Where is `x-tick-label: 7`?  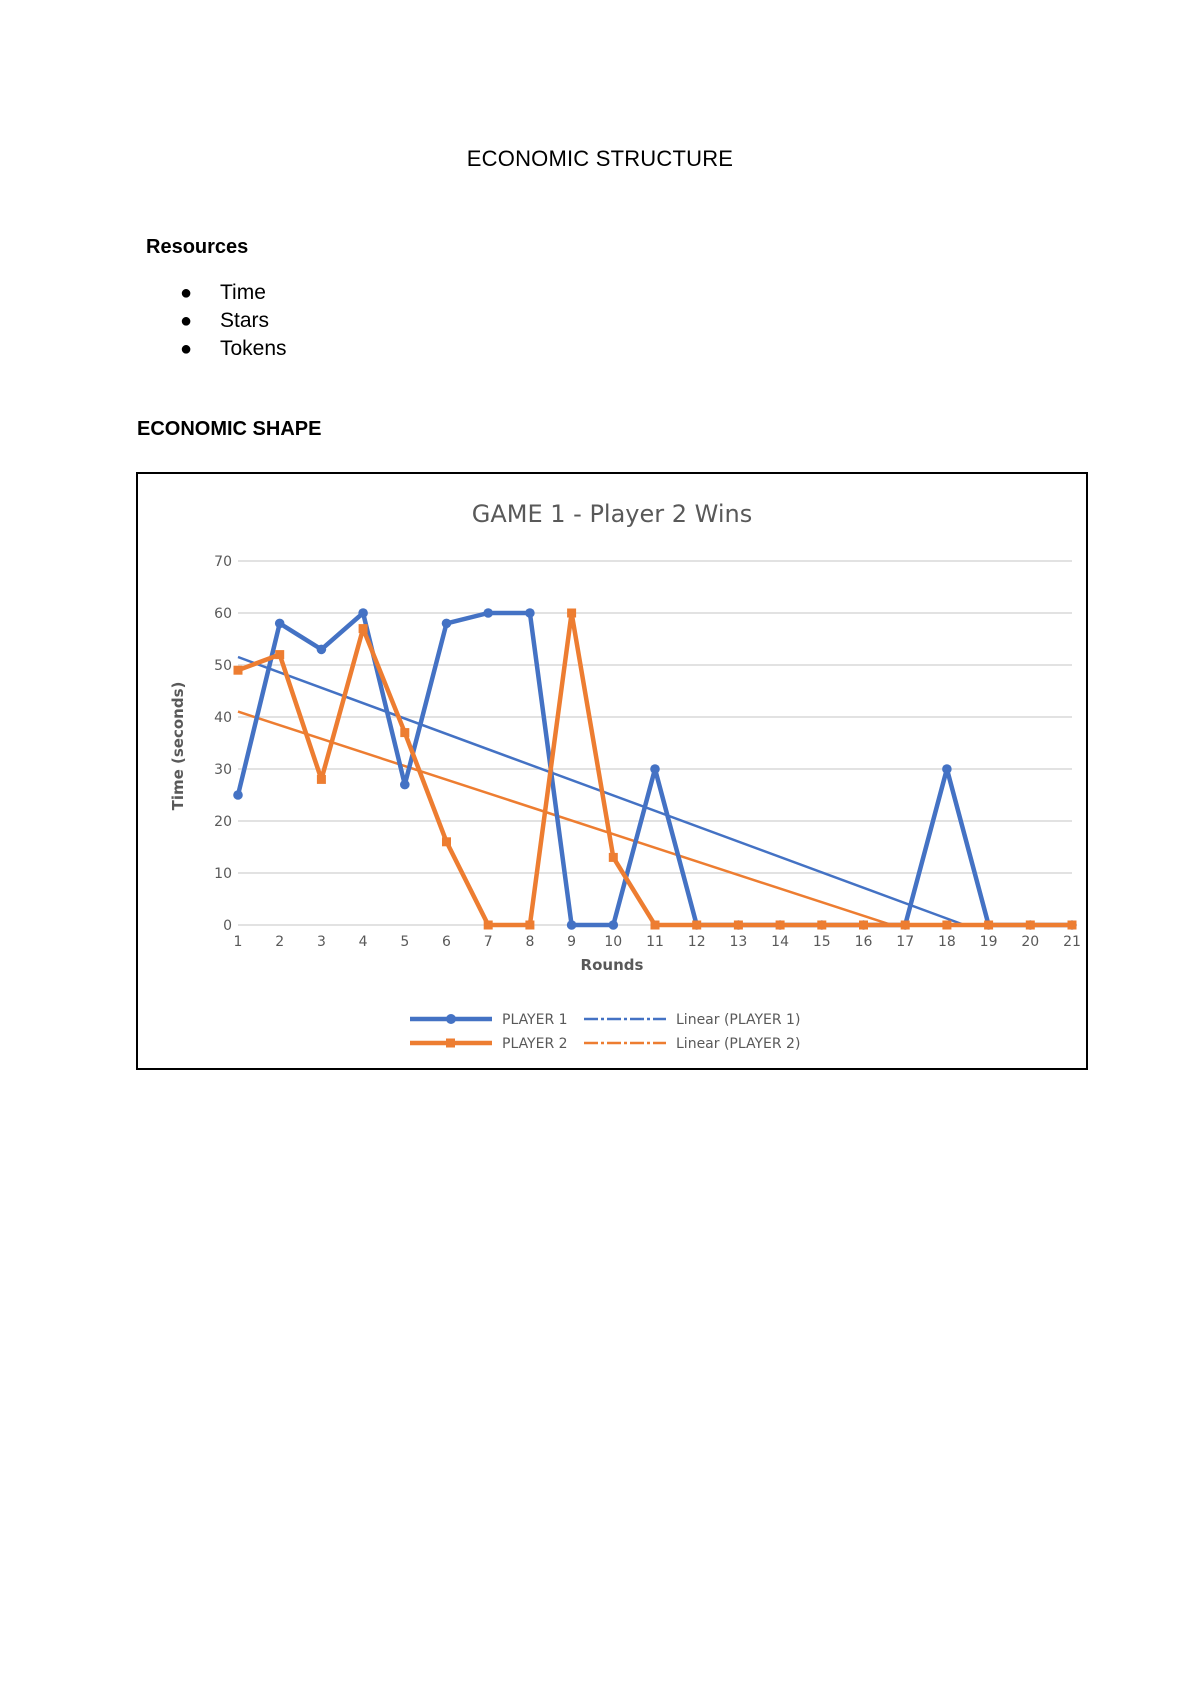 x-tick-label: 7 is located at coordinates (488, 942).